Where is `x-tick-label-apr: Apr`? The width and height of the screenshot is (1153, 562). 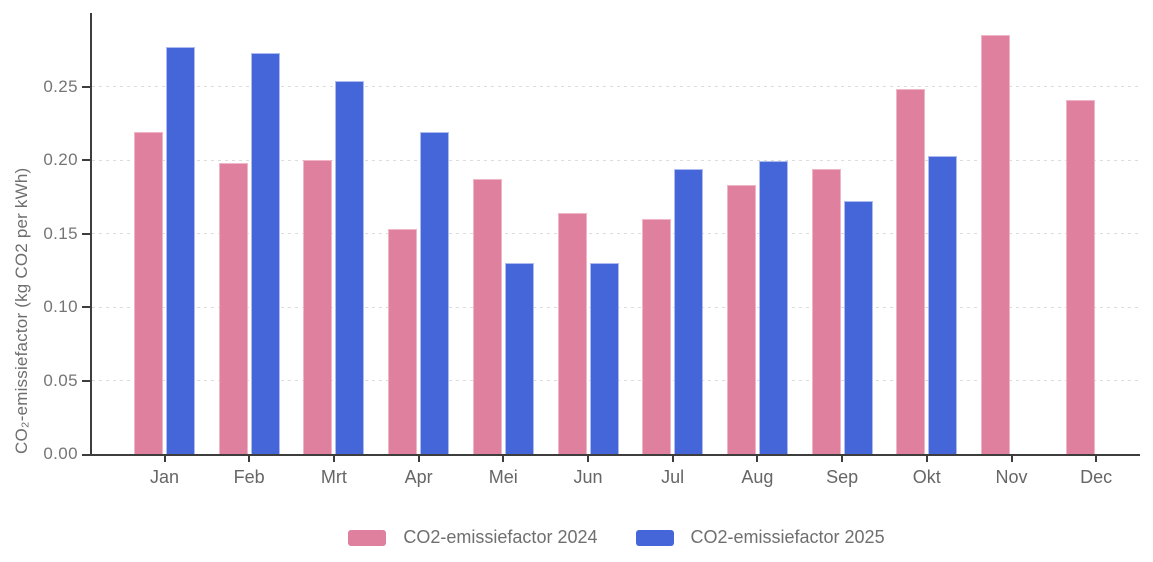 x-tick-label-apr: Apr is located at coordinates (418, 477).